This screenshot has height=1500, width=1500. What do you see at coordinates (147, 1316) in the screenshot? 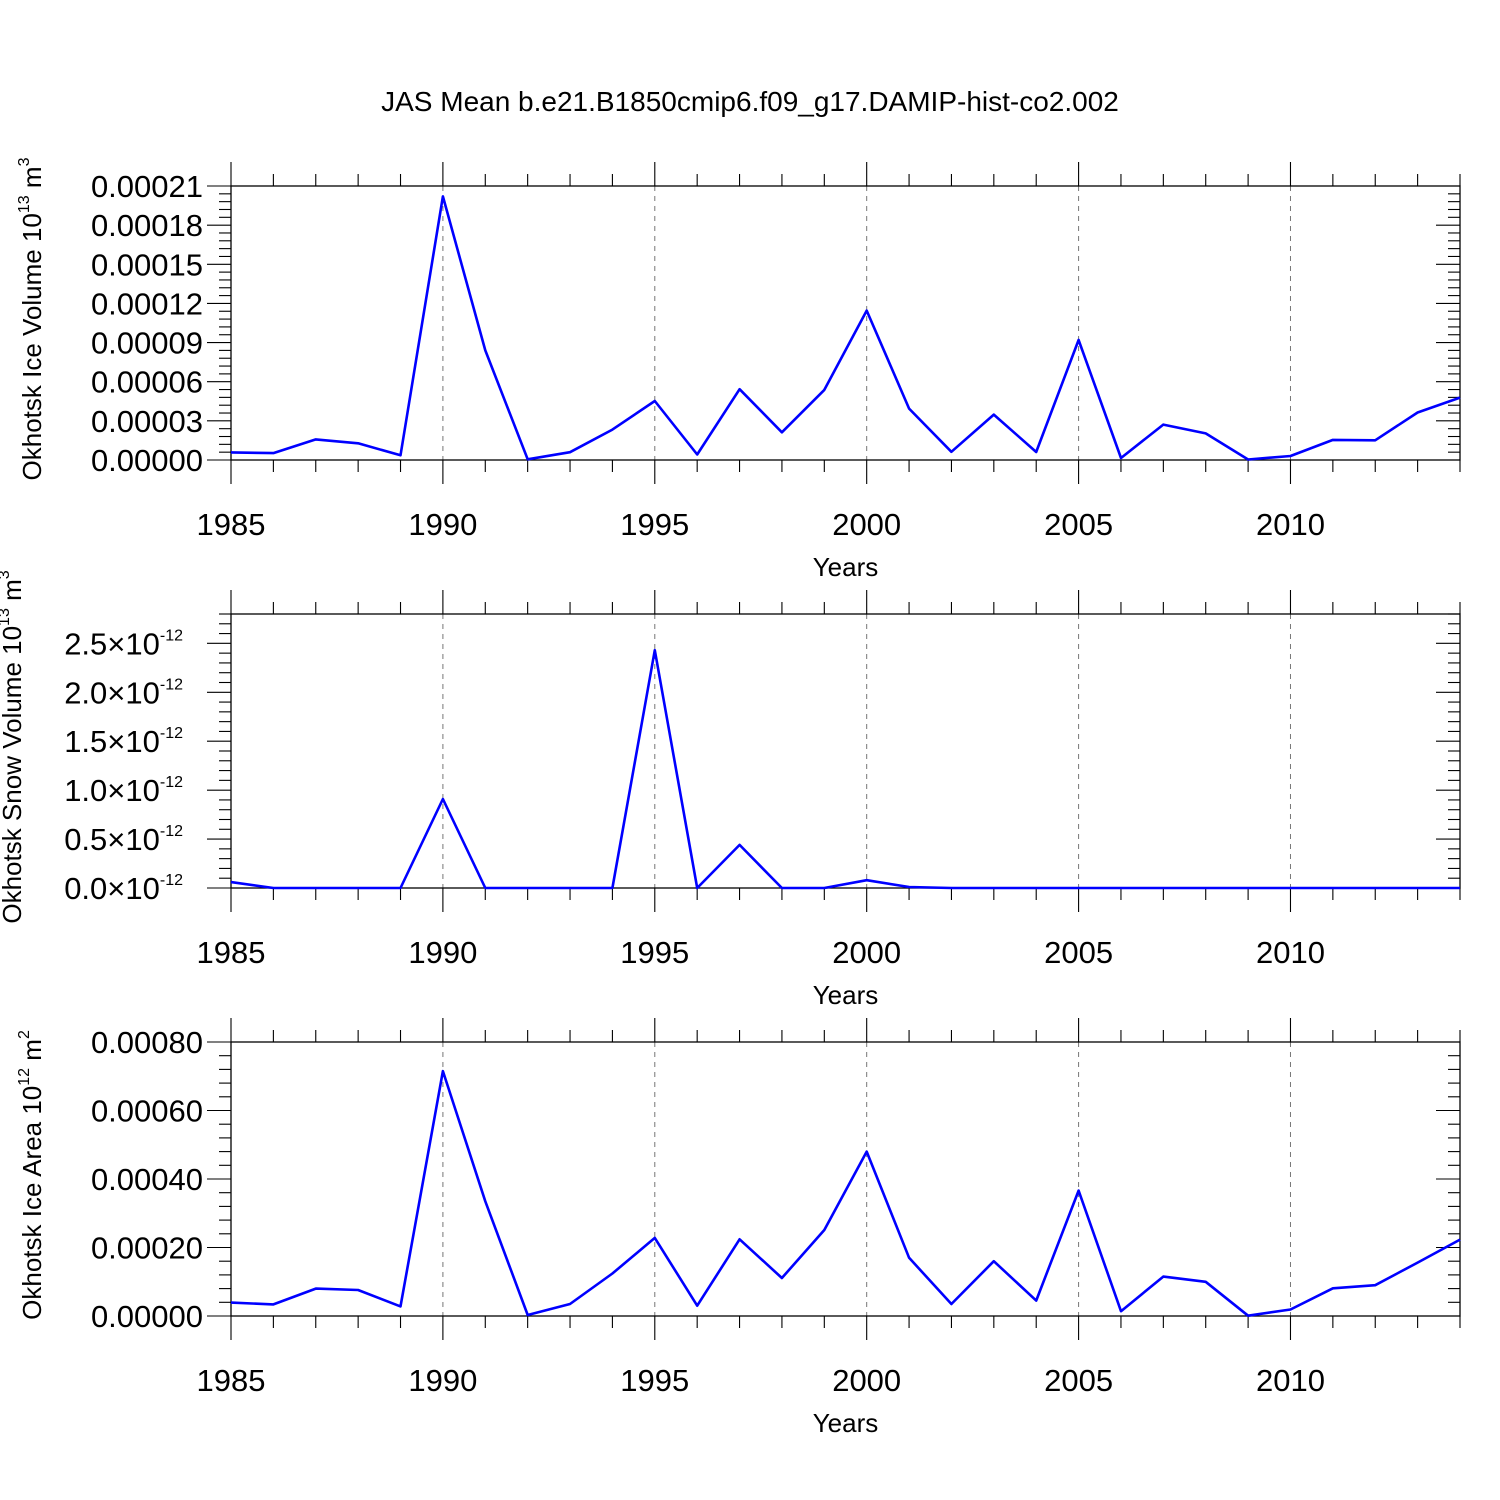
I see `ice-area-ytick-label: 0.00000` at bounding box center [147, 1316].